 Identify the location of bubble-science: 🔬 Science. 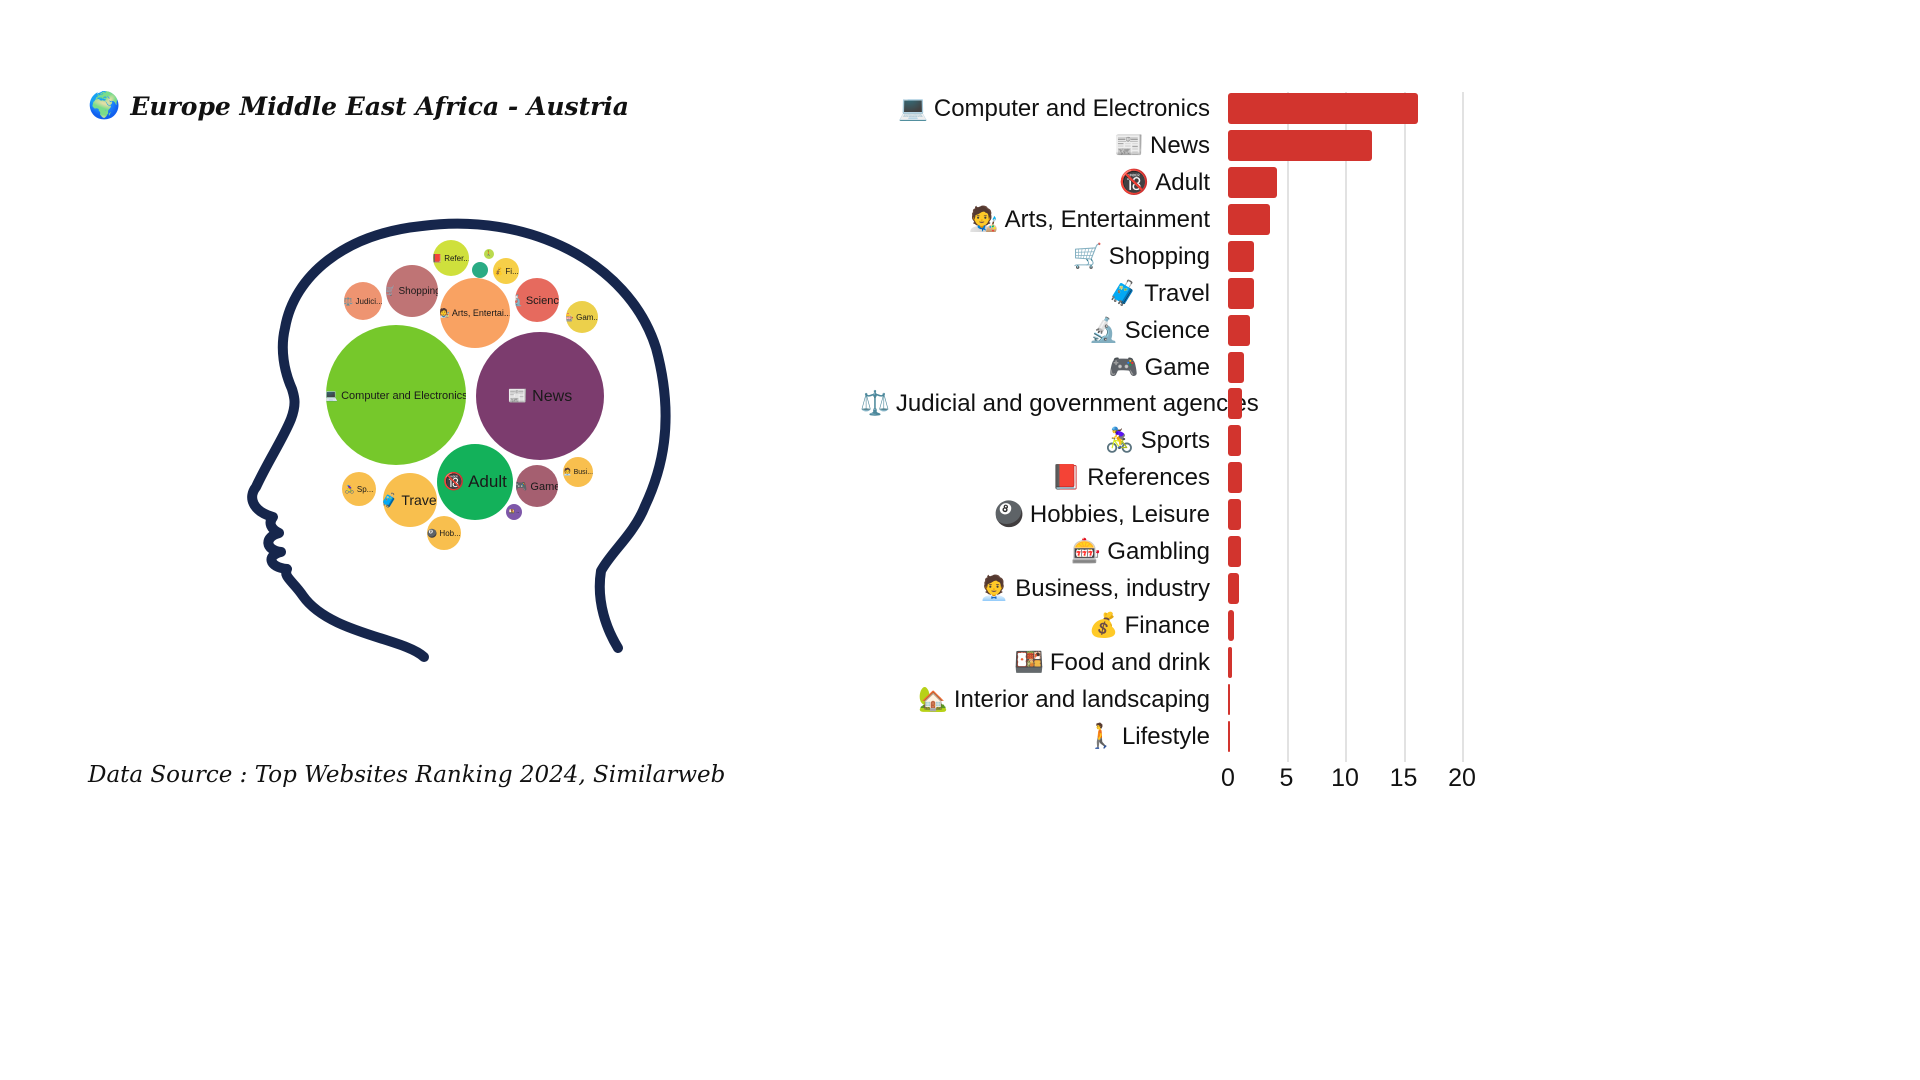
(537, 300).